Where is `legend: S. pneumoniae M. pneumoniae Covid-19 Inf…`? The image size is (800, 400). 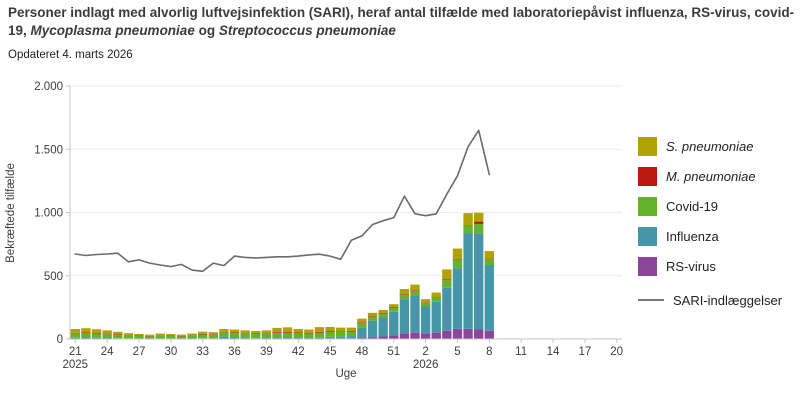 legend: S. pneumoniae M. pneumoniae Covid-19 Inf… is located at coordinates (718, 223).